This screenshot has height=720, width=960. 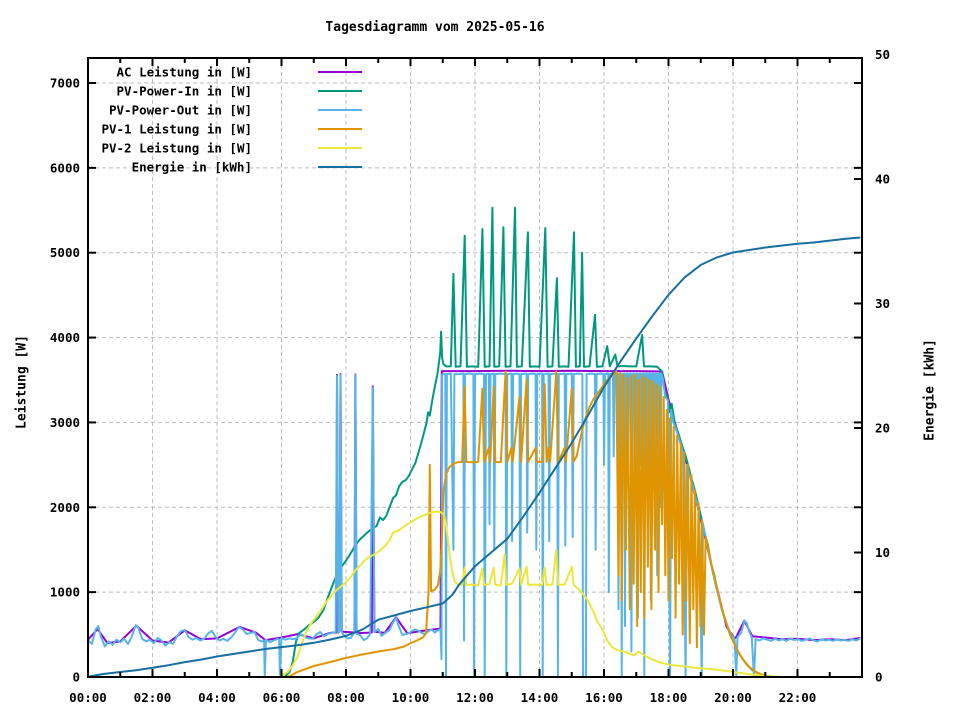 What do you see at coordinates (176, 129) in the screenshot?
I see `legend-label: PV-1 Leistung in [W]` at bounding box center [176, 129].